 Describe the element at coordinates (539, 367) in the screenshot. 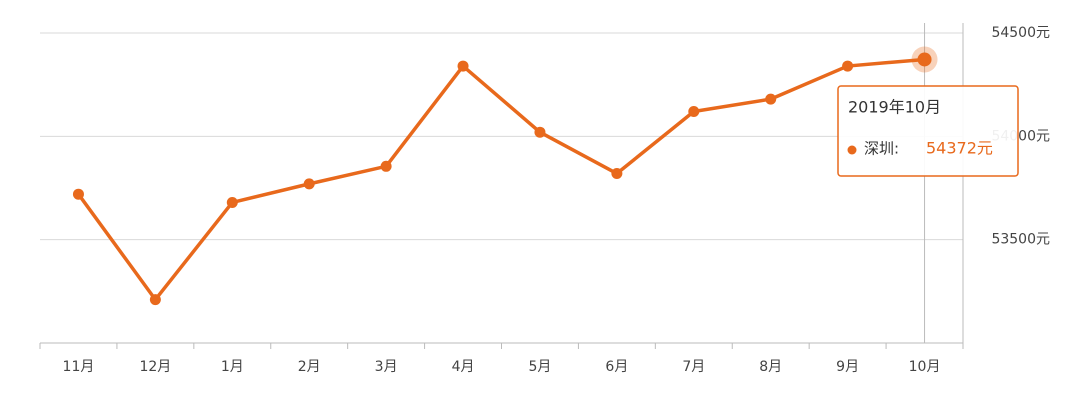

I see `x-tick-label: 5月` at that location.